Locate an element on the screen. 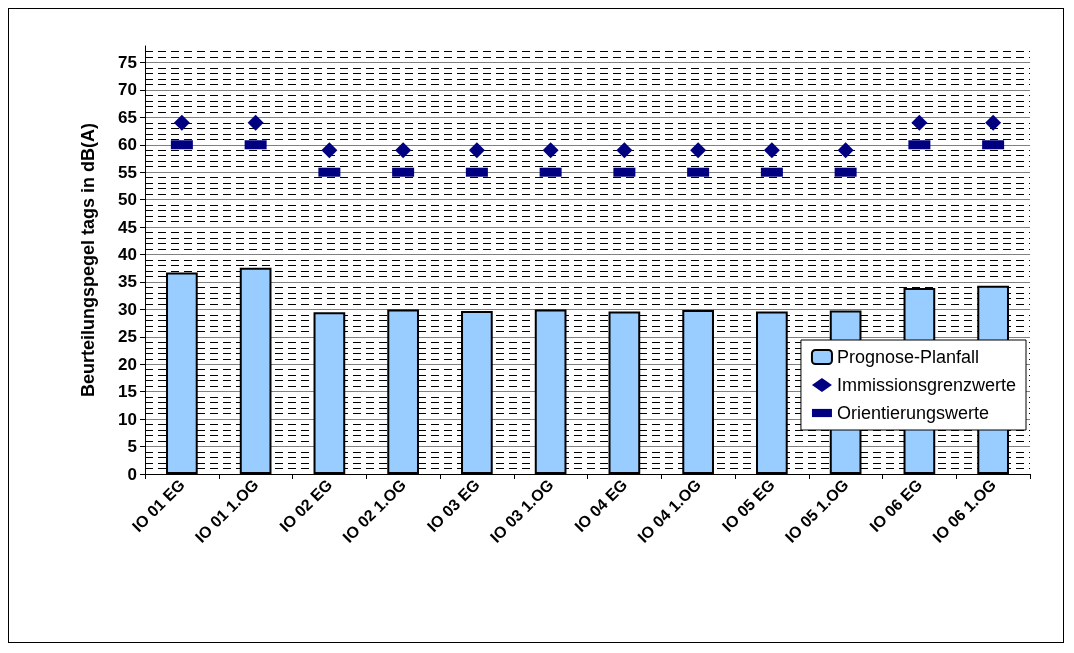 The height and width of the screenshot is (653, 1074). y-tick-label: 65 is located at coordinates (127, 117).